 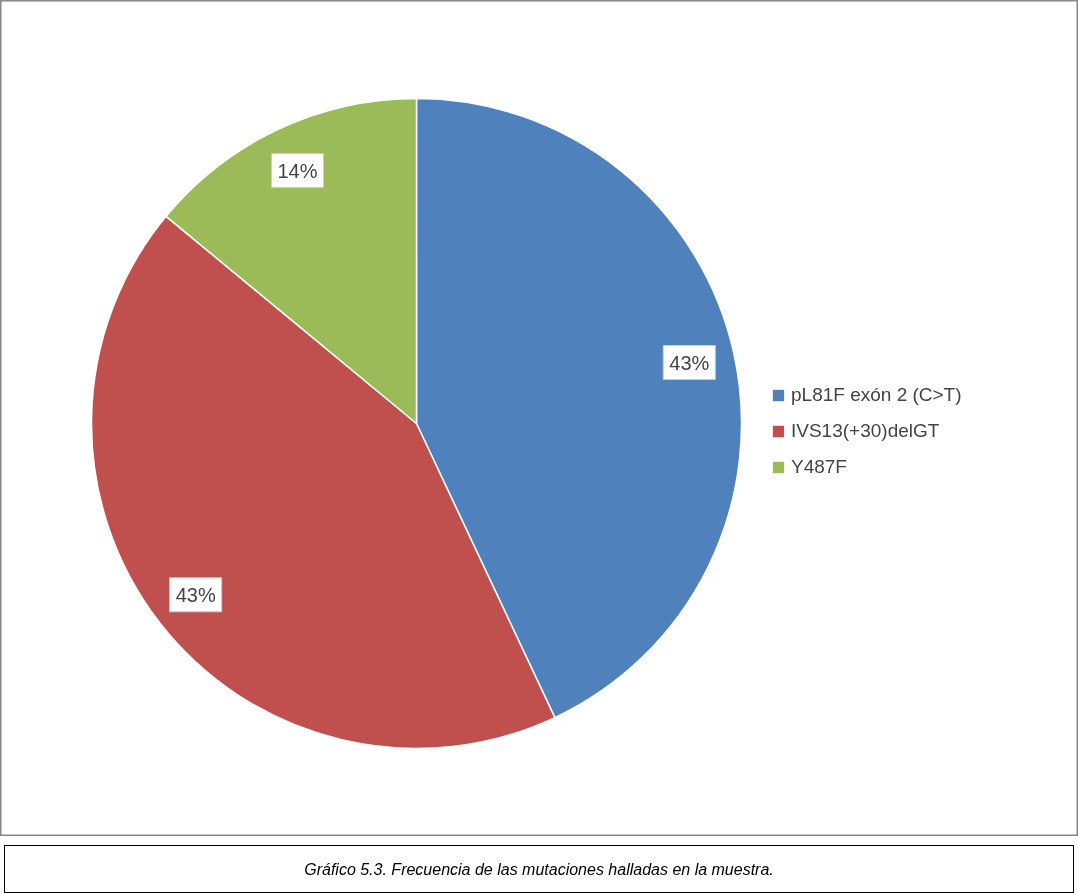 What do you see at coordinates (539, 870) in the screenshot?
I see `text: Gráfico 5.3. Frecuencia de las mutaciones halladas en la muestra.` at bounding box center [539, 870].